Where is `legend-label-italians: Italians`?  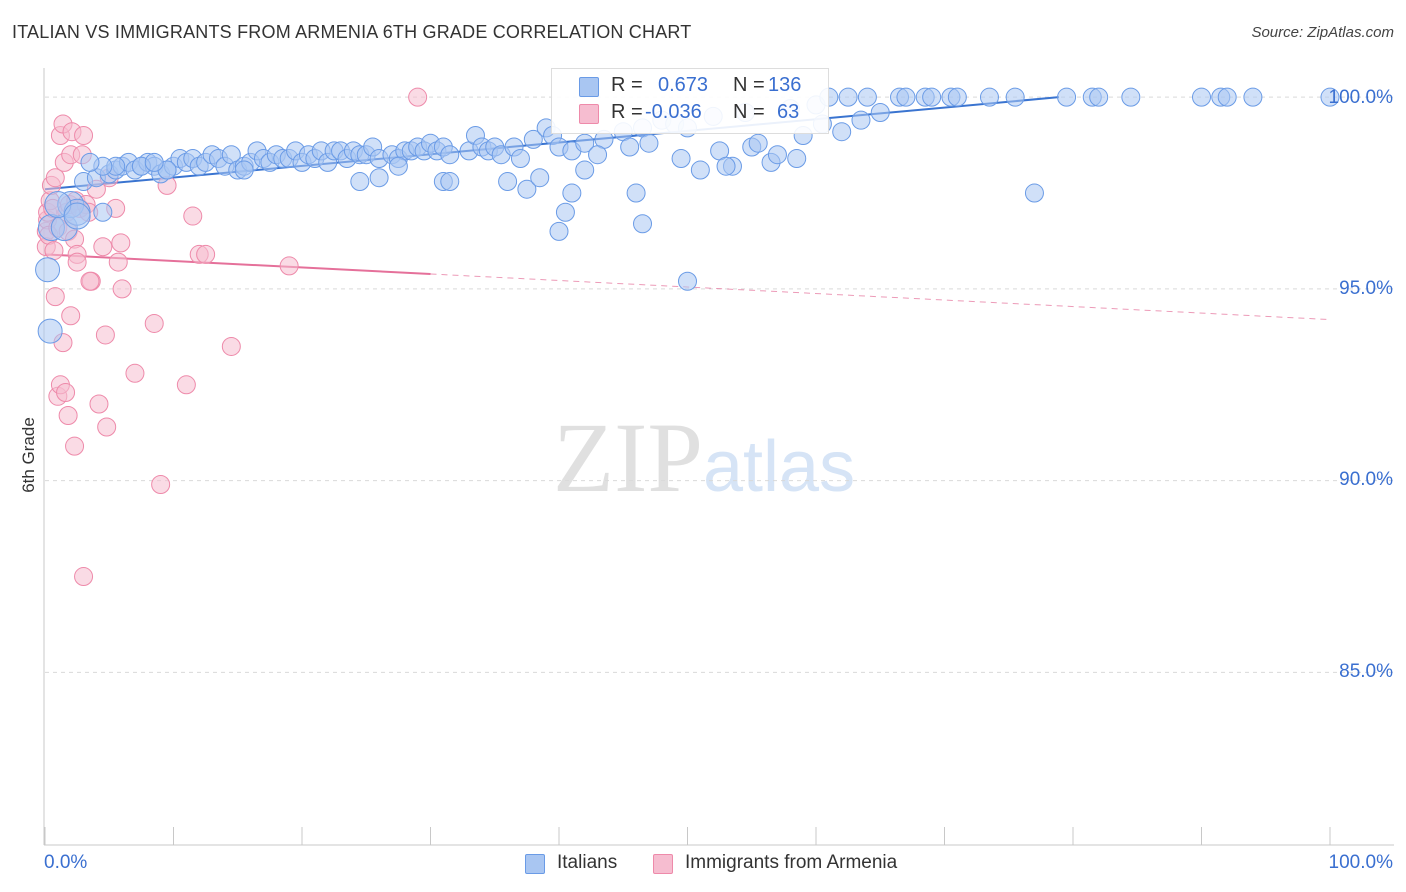
legend-label-italians: Italians is located at coordinates (587, 862).